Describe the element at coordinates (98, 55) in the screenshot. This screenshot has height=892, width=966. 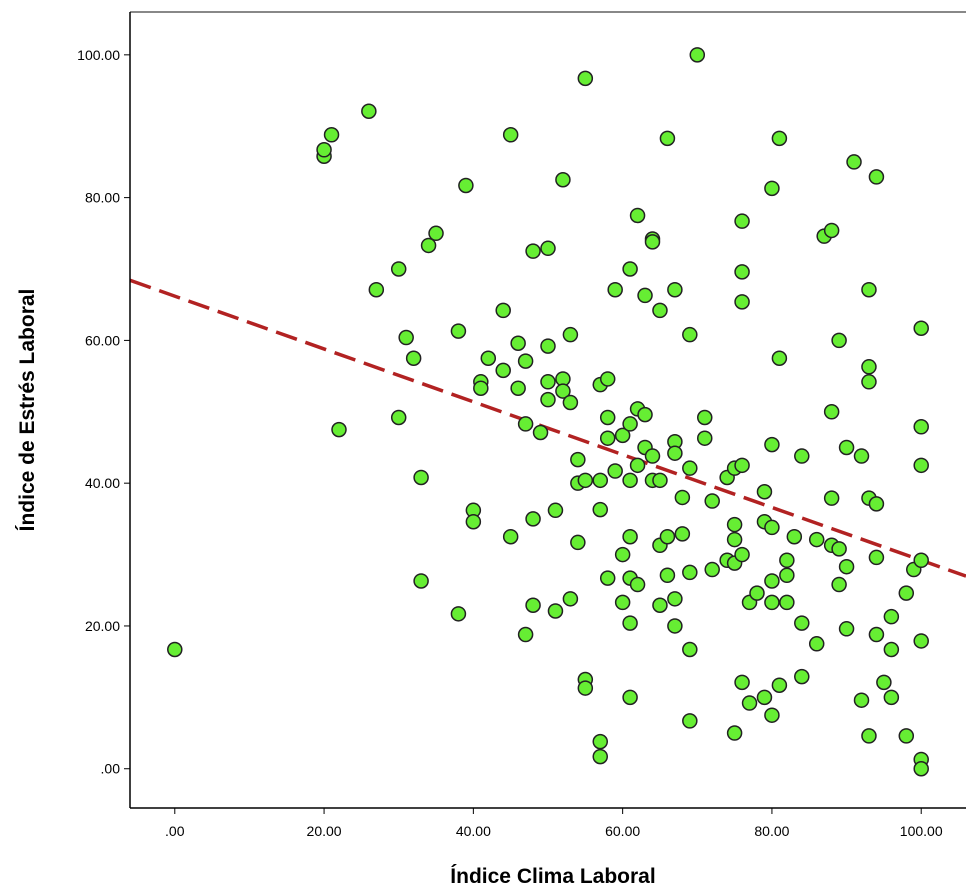
I see `y-tick-label: 100.00` at that location.